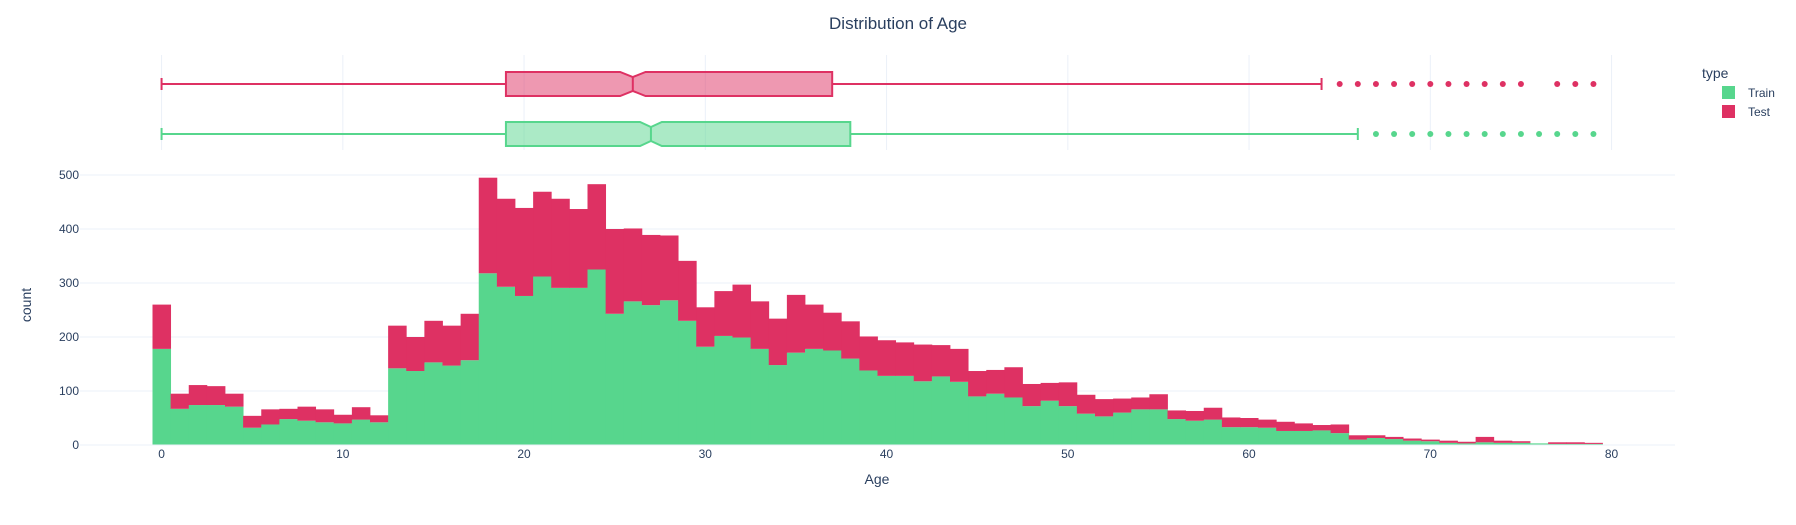  What do you see at coordinates (69, 175) in the screenshot?
I see `y-tick-label: 500` at bounding box center [69, 175].